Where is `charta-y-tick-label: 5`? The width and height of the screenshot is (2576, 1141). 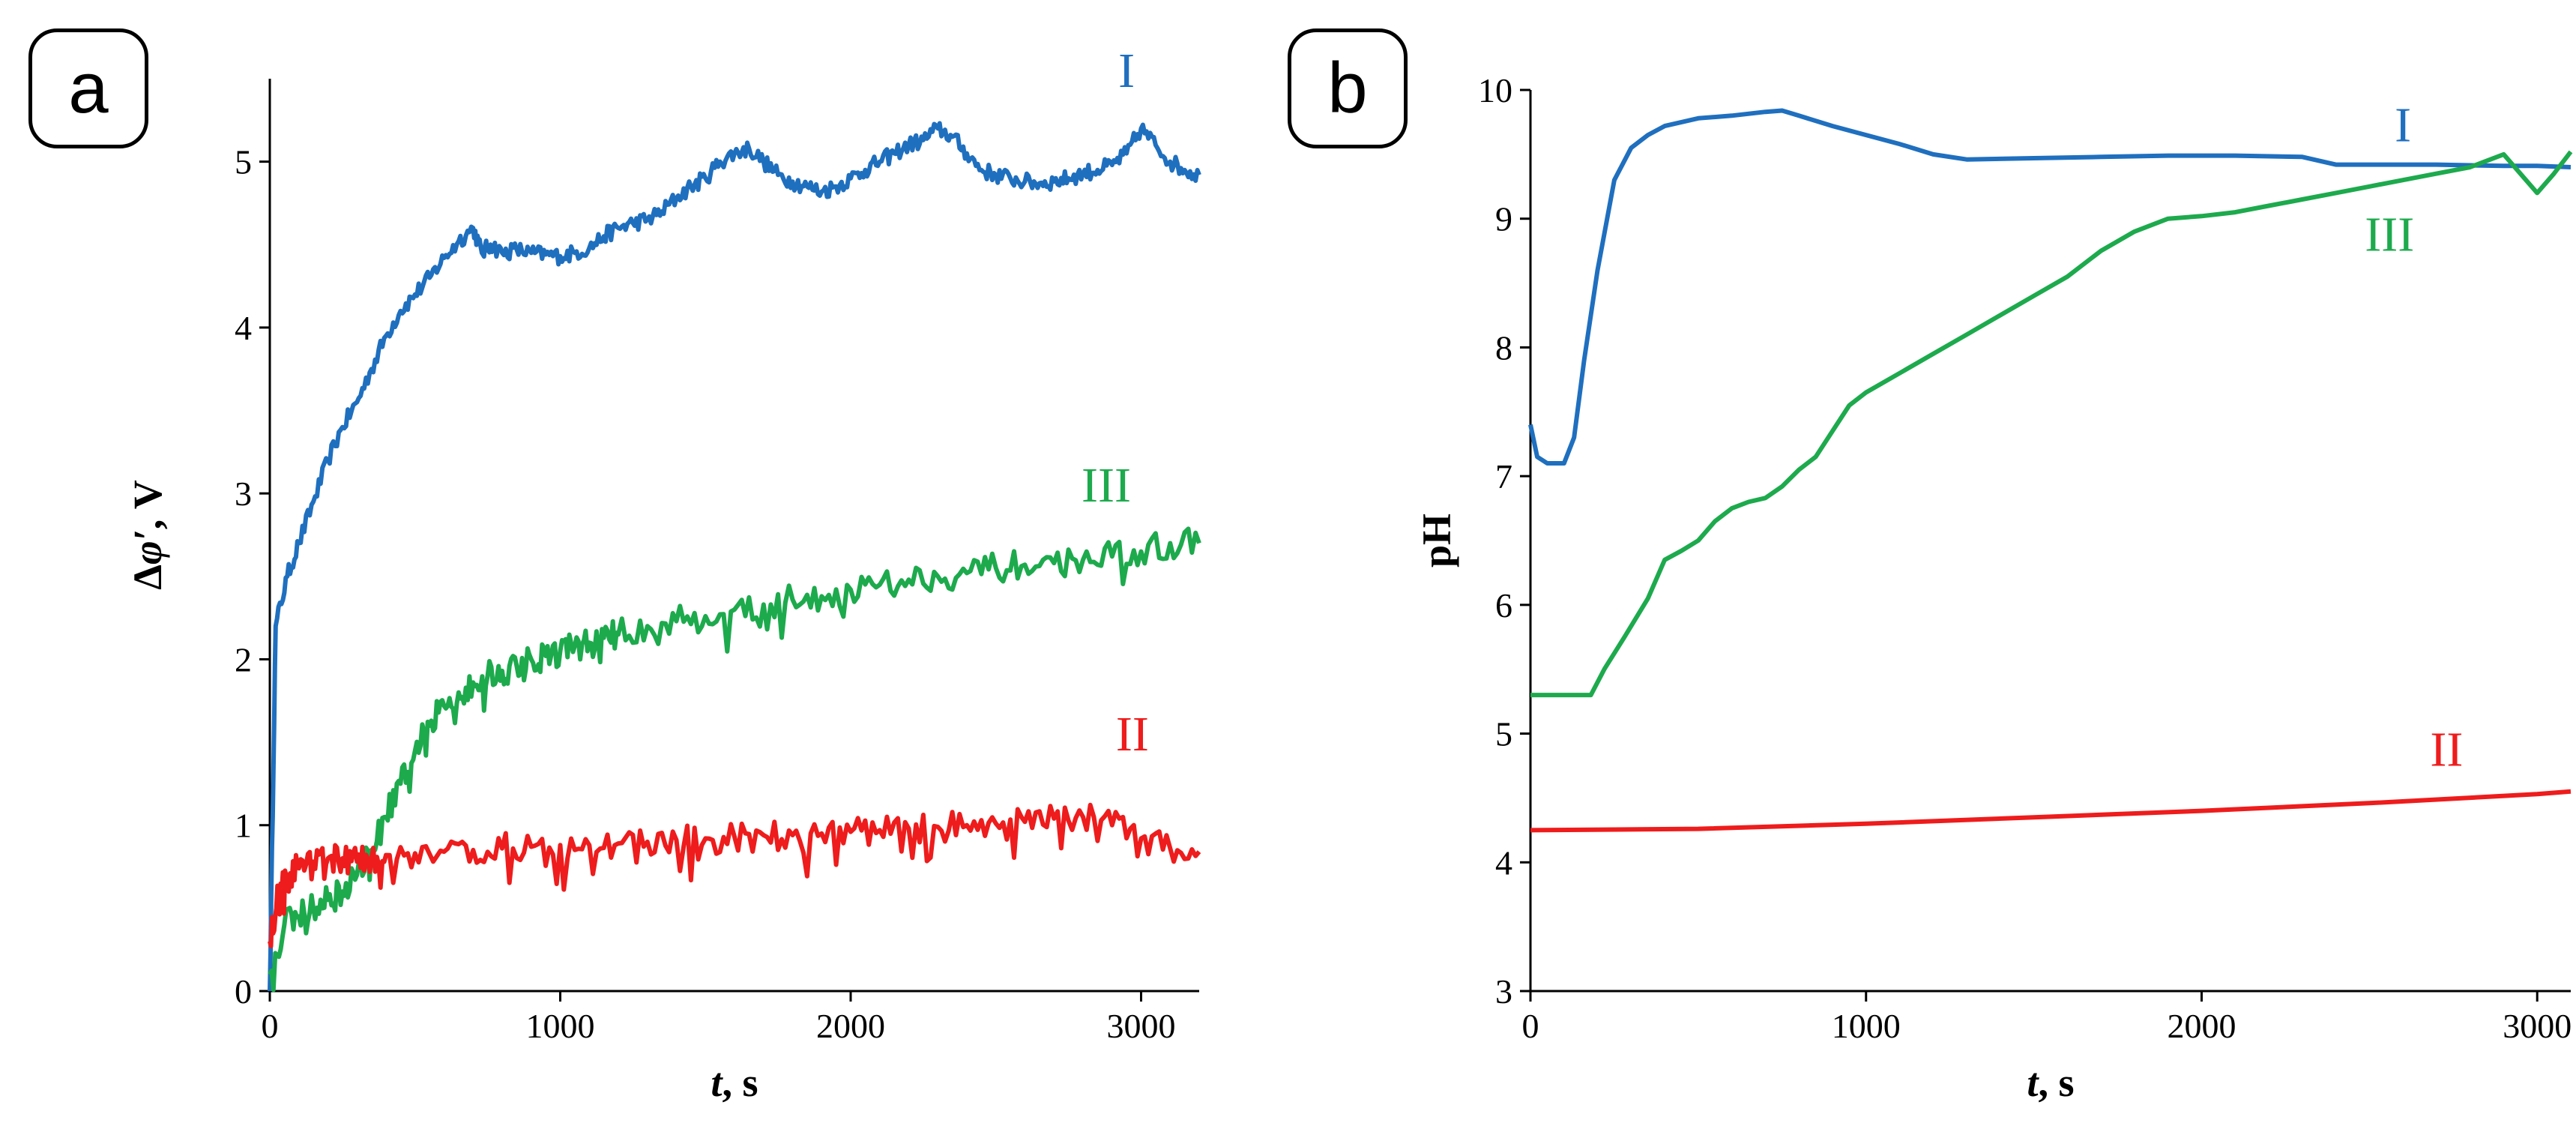
charta-y-tick-label: 5 is located at coordinates (243, 162).